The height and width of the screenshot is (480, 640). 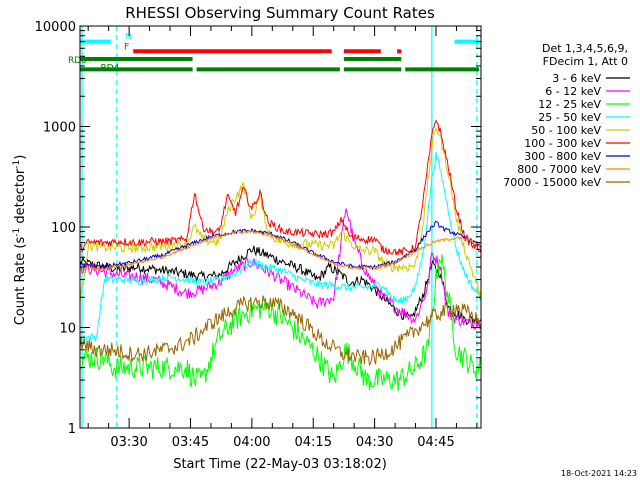 What do you see at coordinates (251, 442) in the screenshot?
I see `x-tick-label: 04:00` at bounding box center [251, 442].